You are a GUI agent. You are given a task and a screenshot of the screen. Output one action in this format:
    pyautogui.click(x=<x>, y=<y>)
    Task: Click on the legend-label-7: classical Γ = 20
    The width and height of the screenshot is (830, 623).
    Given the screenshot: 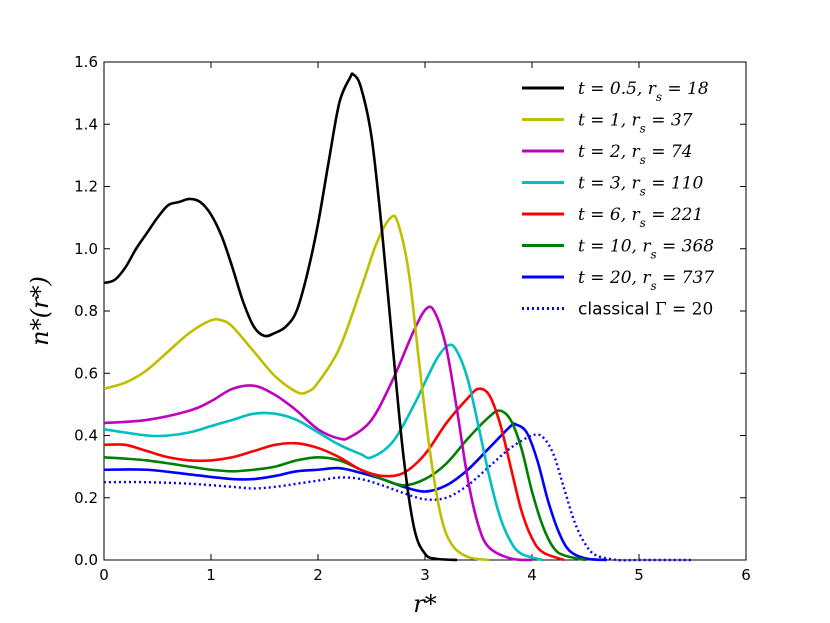 What is the action you would take?
    pyautogui.click(x=645, y=310)
    